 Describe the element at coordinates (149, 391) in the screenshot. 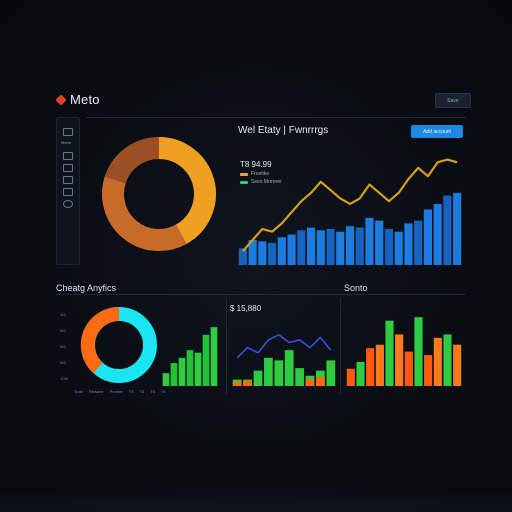

I see `legend-row: Trole Rtvsone Promer T3 T5 T5 T8` at that location.